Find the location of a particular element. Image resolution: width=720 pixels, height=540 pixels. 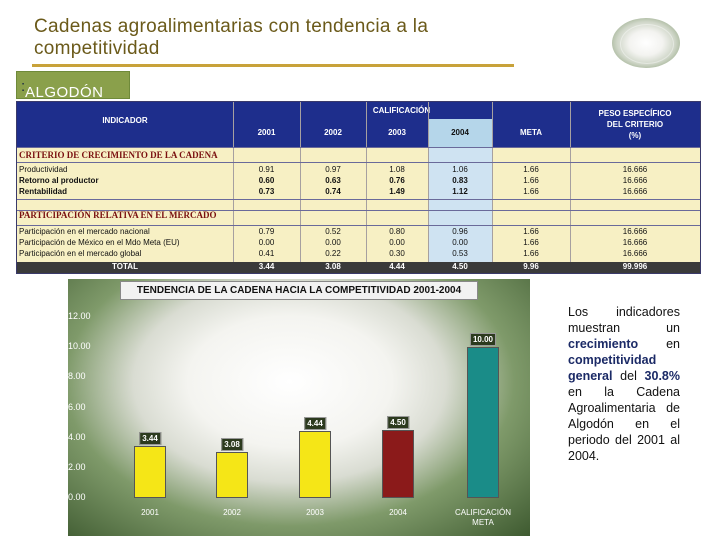

total-2002: 3.08 is located at coordinates (333, 266).